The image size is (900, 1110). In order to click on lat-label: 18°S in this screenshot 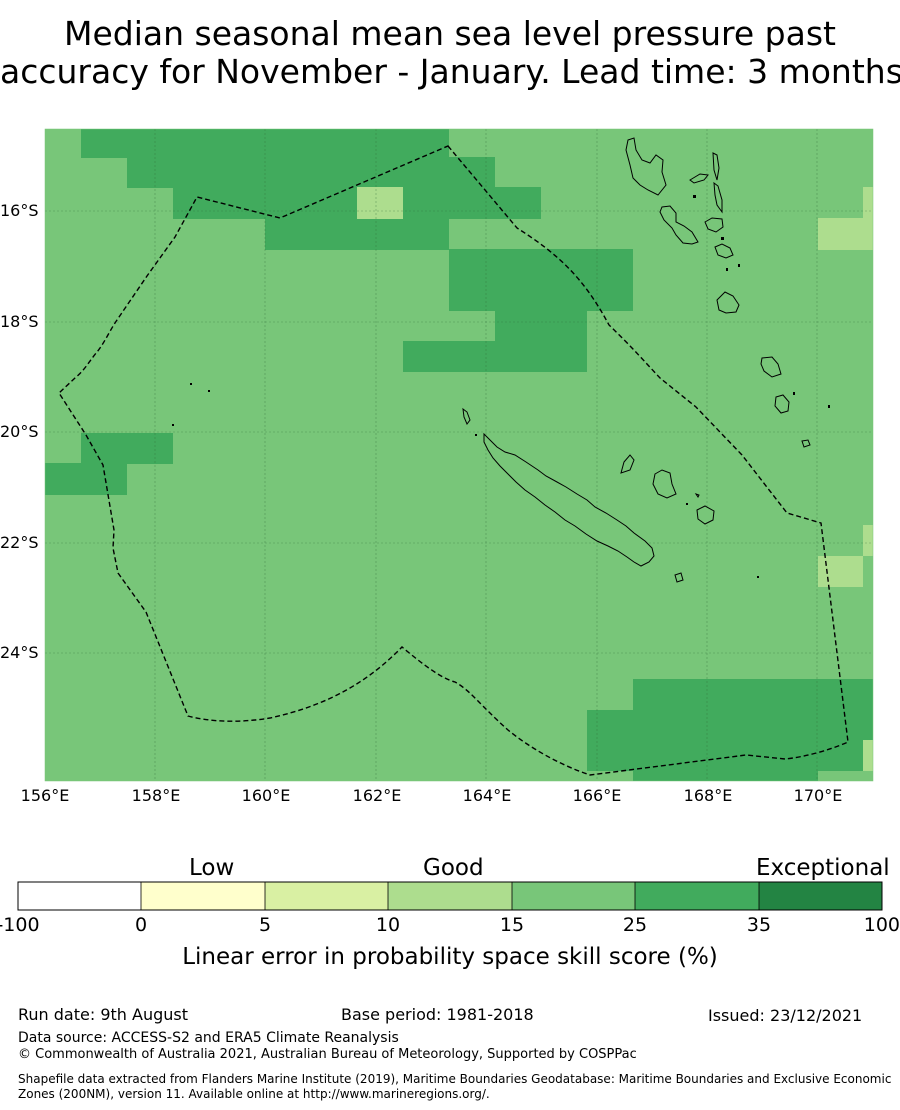, I will do `click(19, 321)`.